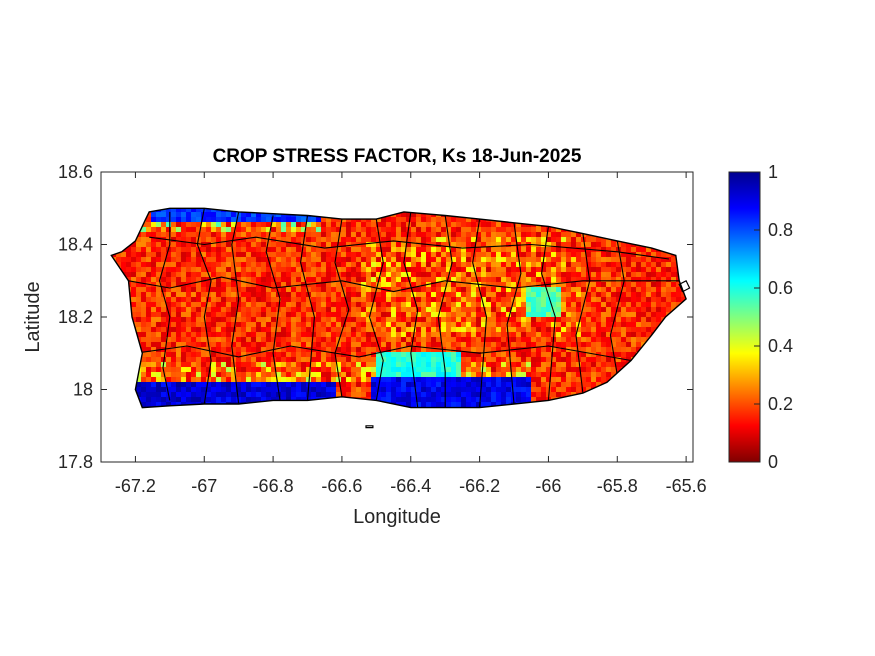 Image resolution: width=875 pixels, height=656 pixels. I want to click on x-tick-label: -65.6, so click(686, 486).